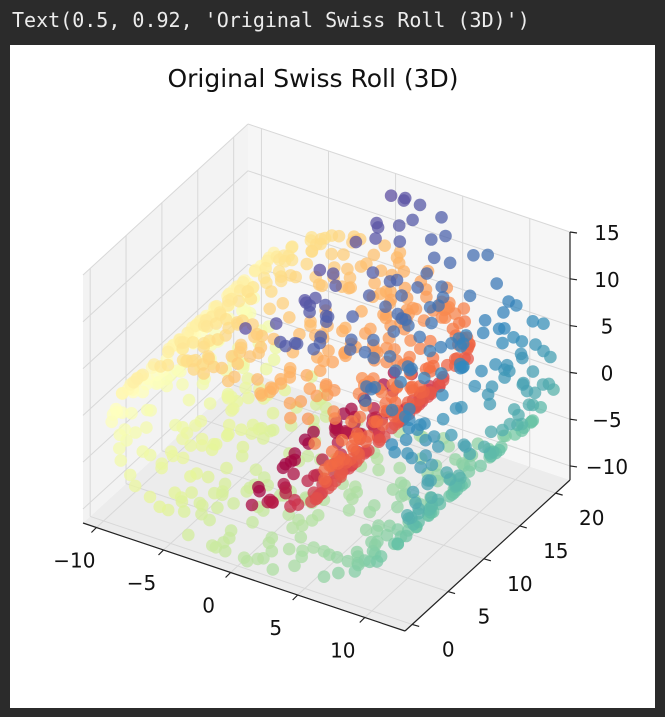 The image size is (665, 717). Describe the element at coordinates (607, 373) in the screenshot. I see `z-tick-label: 0` at that location.